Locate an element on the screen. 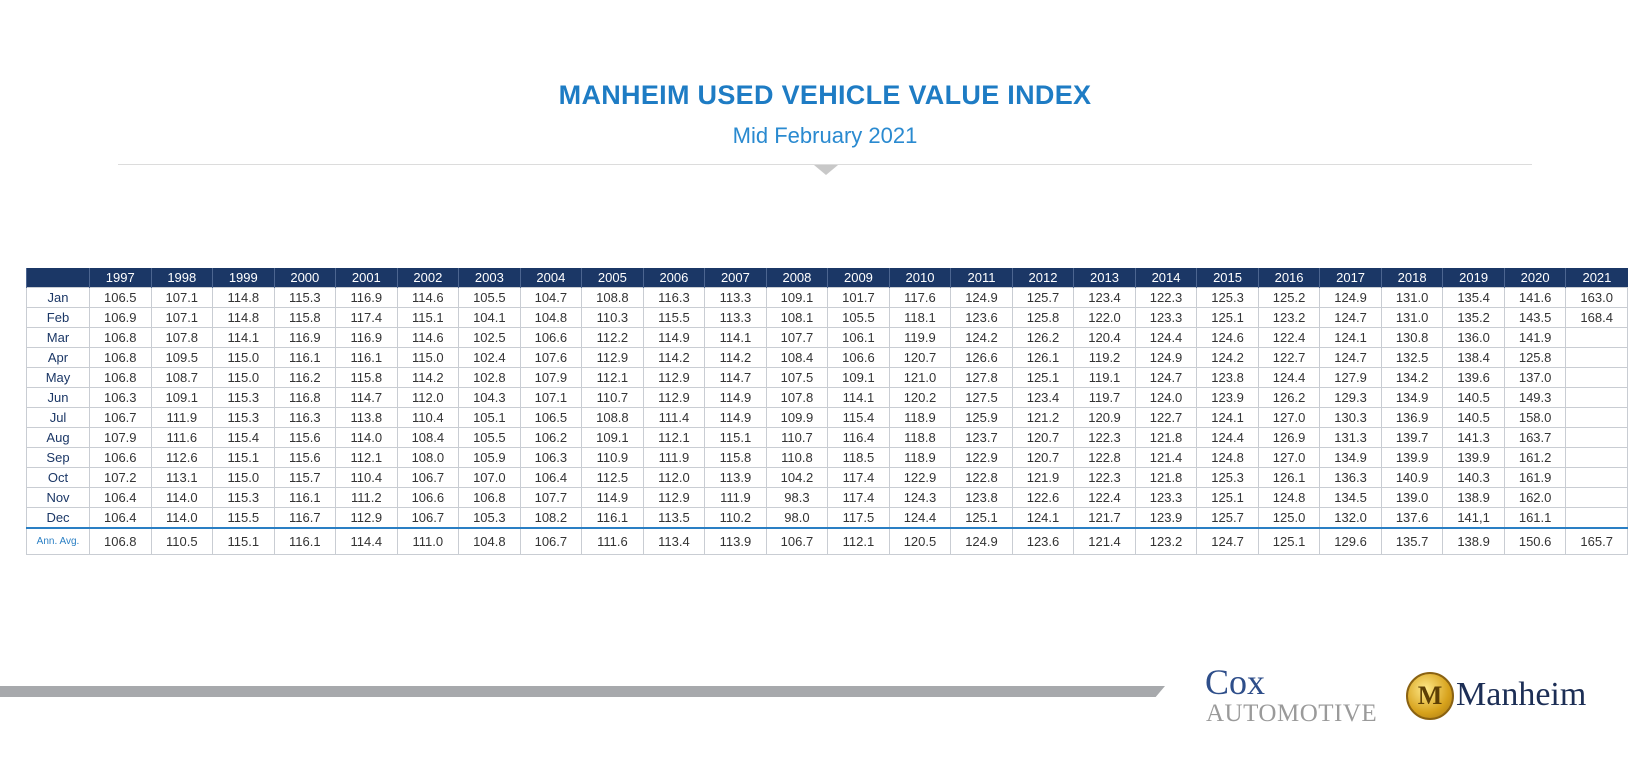  year-header: 2010 is located at coordinates (919, 278).